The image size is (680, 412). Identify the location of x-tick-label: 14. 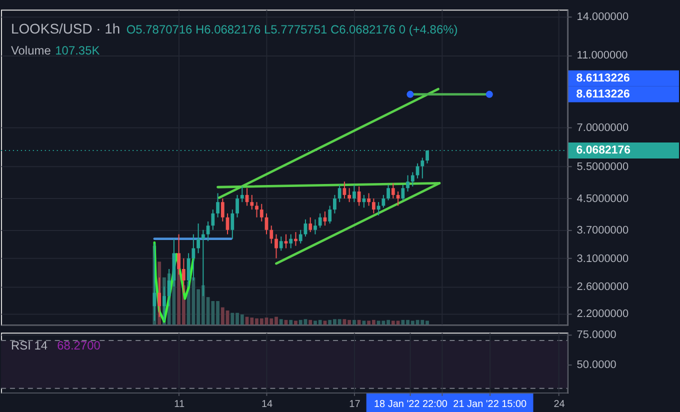
(267, 404).